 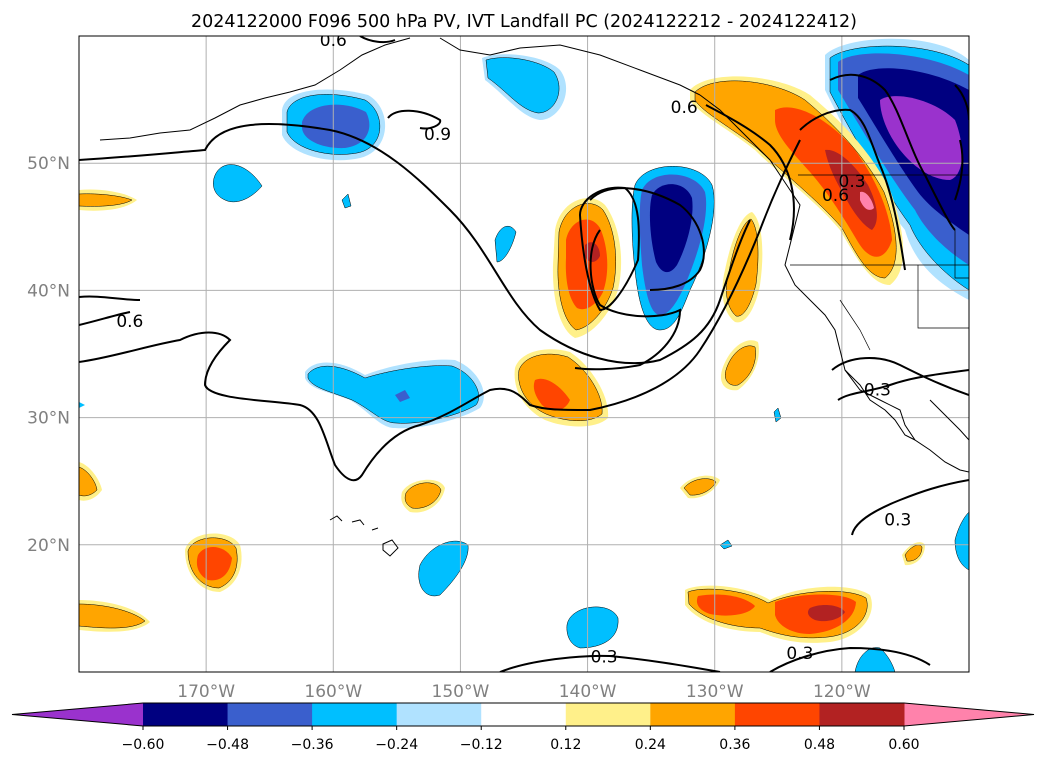 I want to click on pv-contour-0.3-ca, so click(x=900, y=376).